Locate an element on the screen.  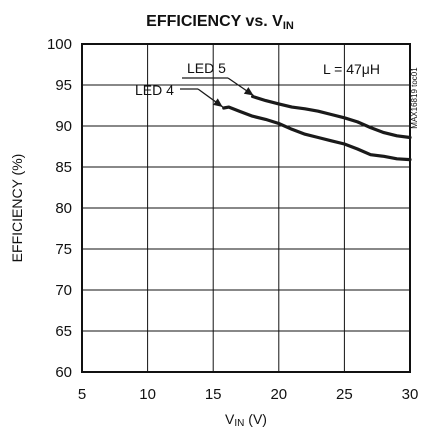
chart-title-subscript: IN is located at coordinates (288, 26).